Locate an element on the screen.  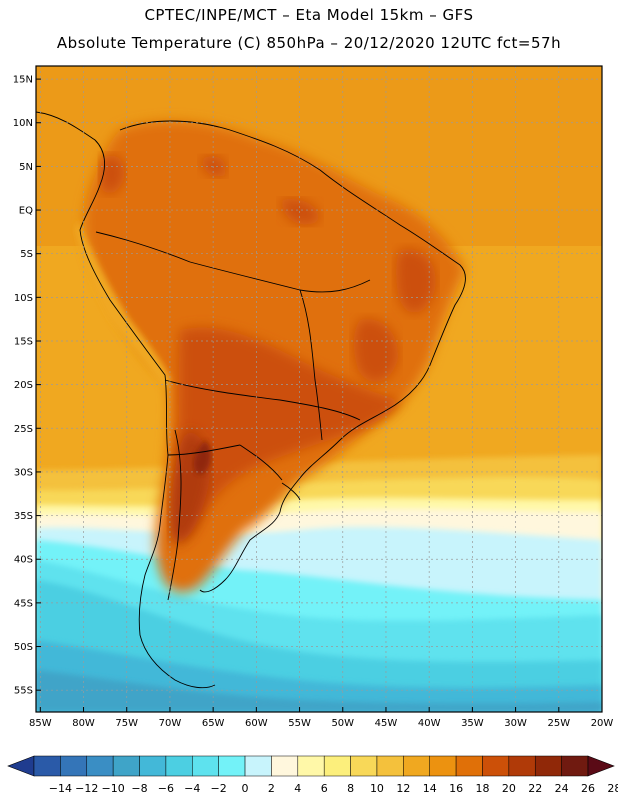
lat-tick-label: 5N is located at coordinates (26, 167).